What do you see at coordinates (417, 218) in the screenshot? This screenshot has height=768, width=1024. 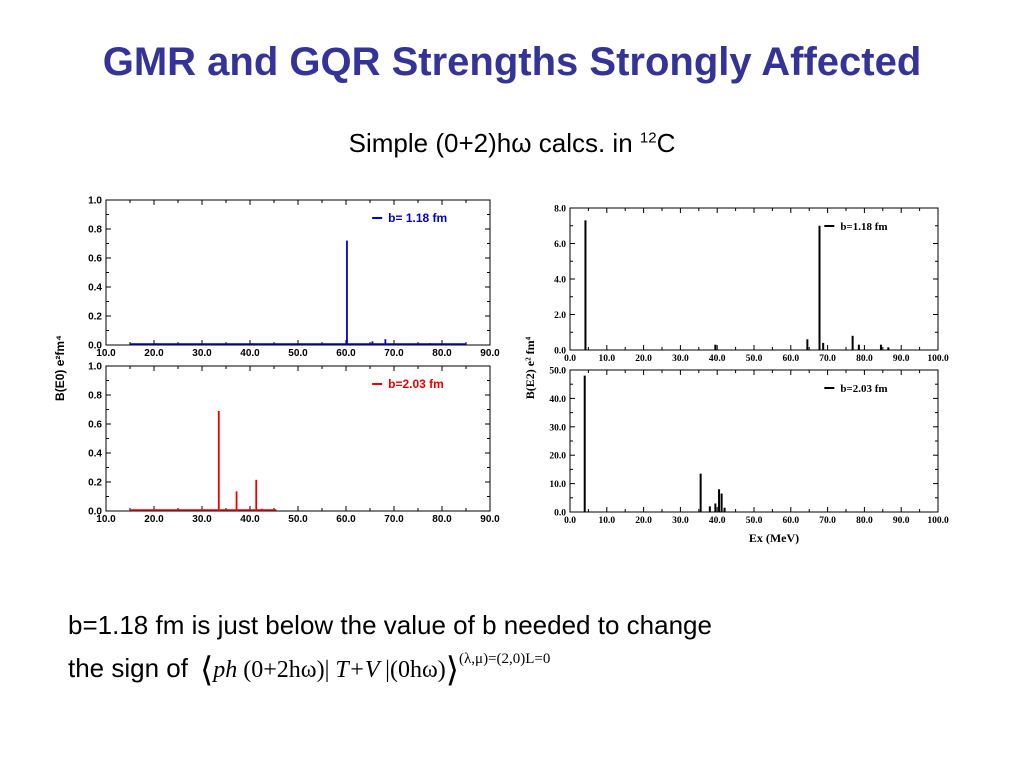 I see `legend-label: b= 1.18 fm` at bounding box center [417, 218].